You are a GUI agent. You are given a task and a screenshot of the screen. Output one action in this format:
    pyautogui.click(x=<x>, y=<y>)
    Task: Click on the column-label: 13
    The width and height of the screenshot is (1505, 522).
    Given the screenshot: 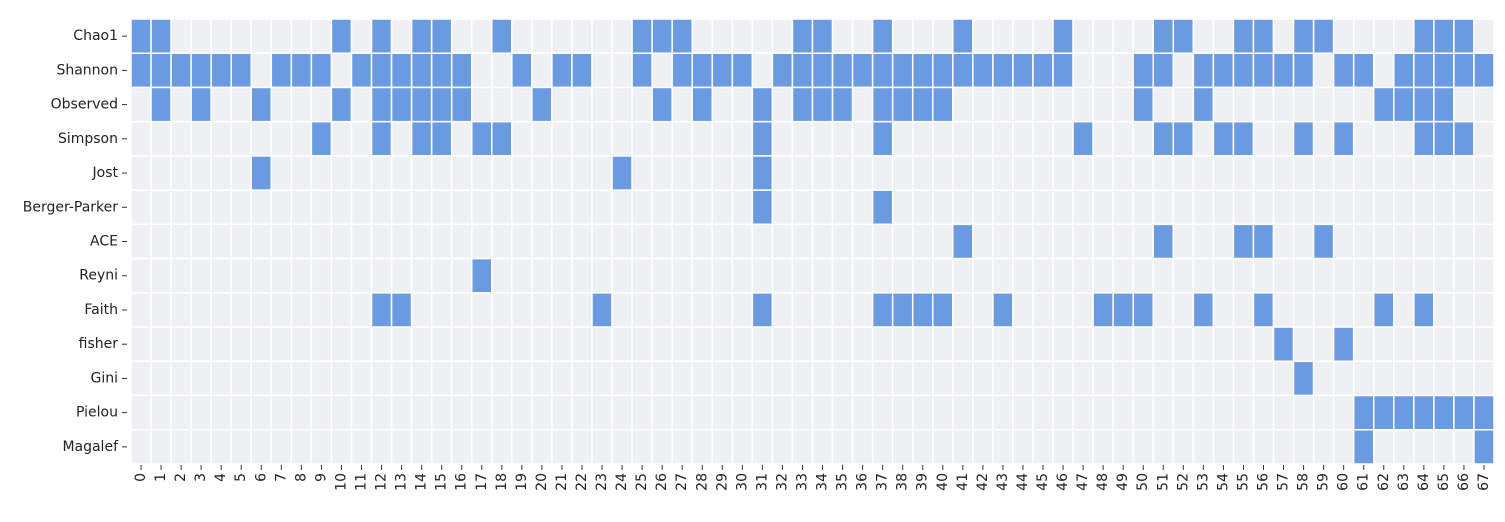 What is the action you would take?
    pyautogui.click(x=402, y=482)
    